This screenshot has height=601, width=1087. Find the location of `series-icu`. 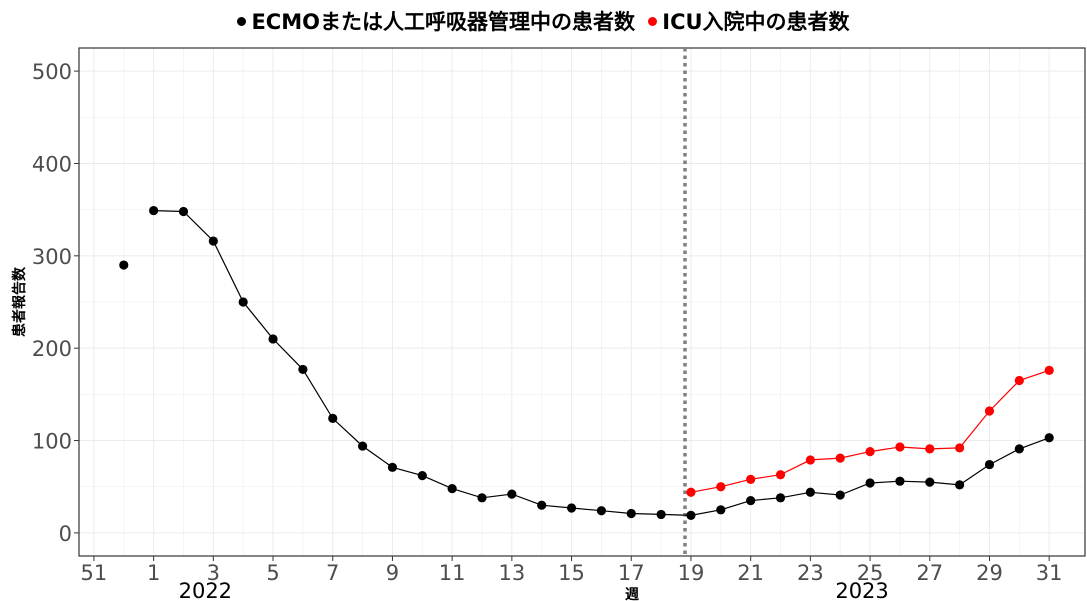

series-icu is located at coordinates (870, 431).